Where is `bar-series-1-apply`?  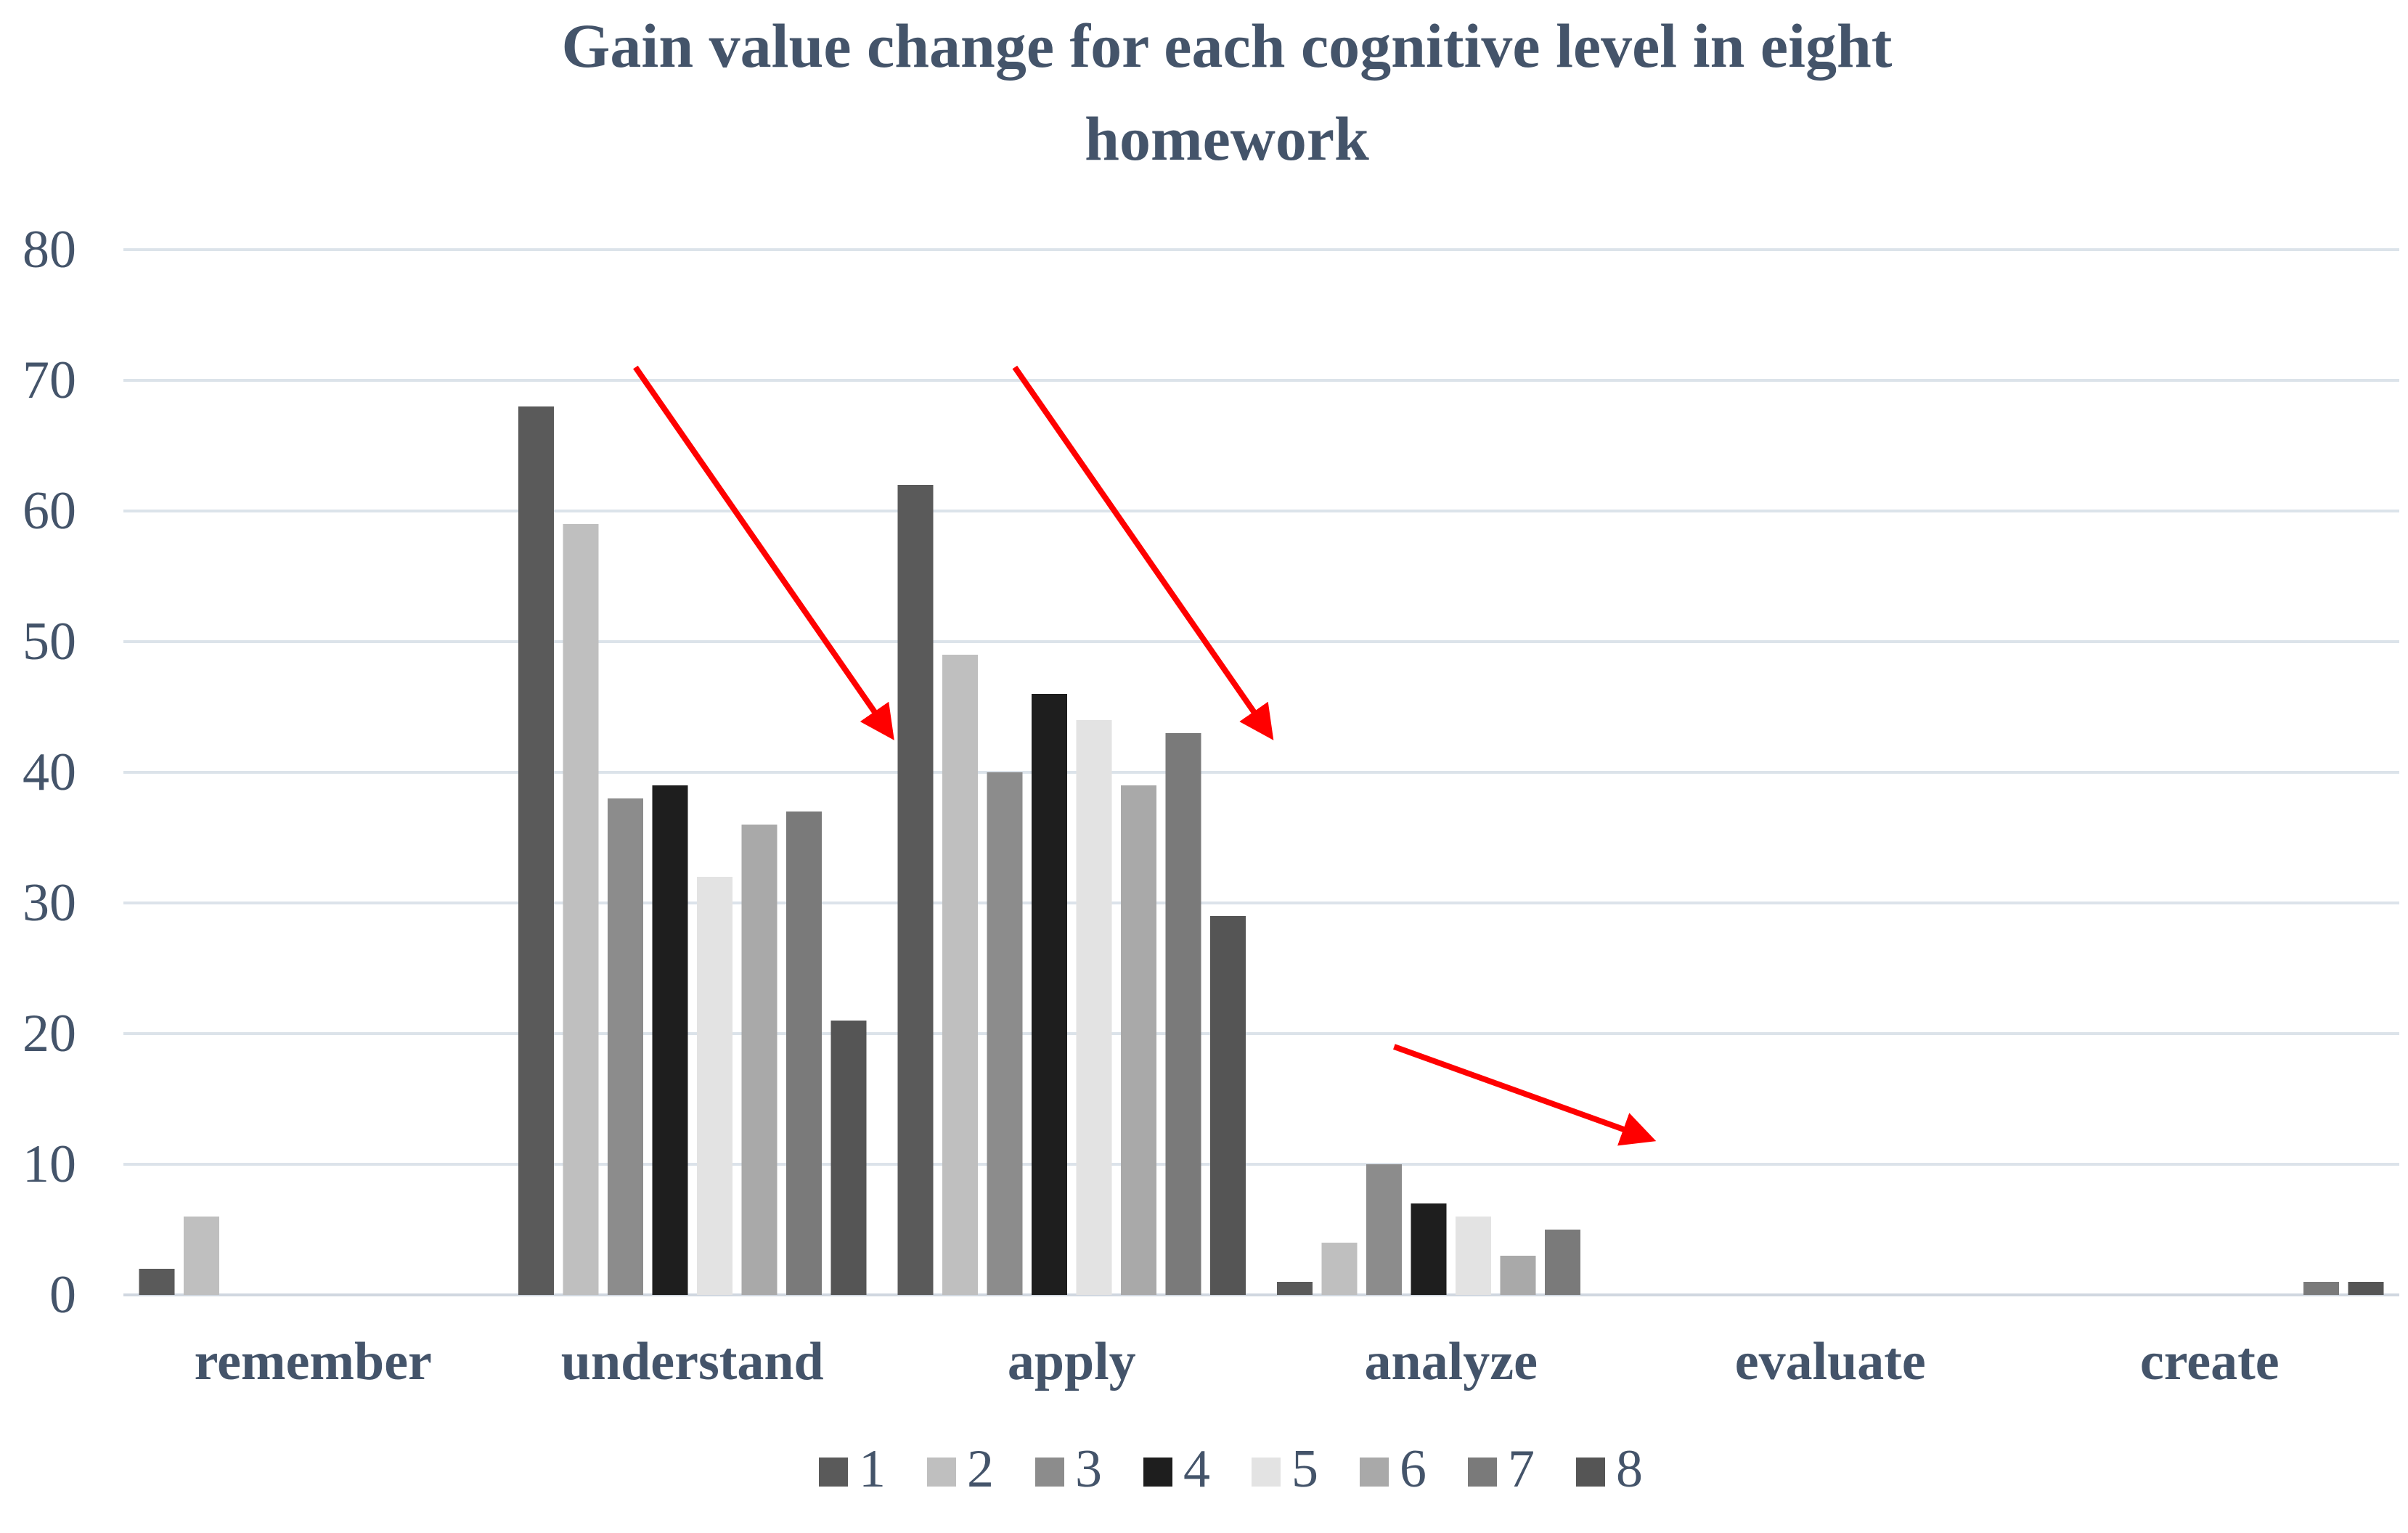 bar-series-1-apply is located at coordinates (916, 890).